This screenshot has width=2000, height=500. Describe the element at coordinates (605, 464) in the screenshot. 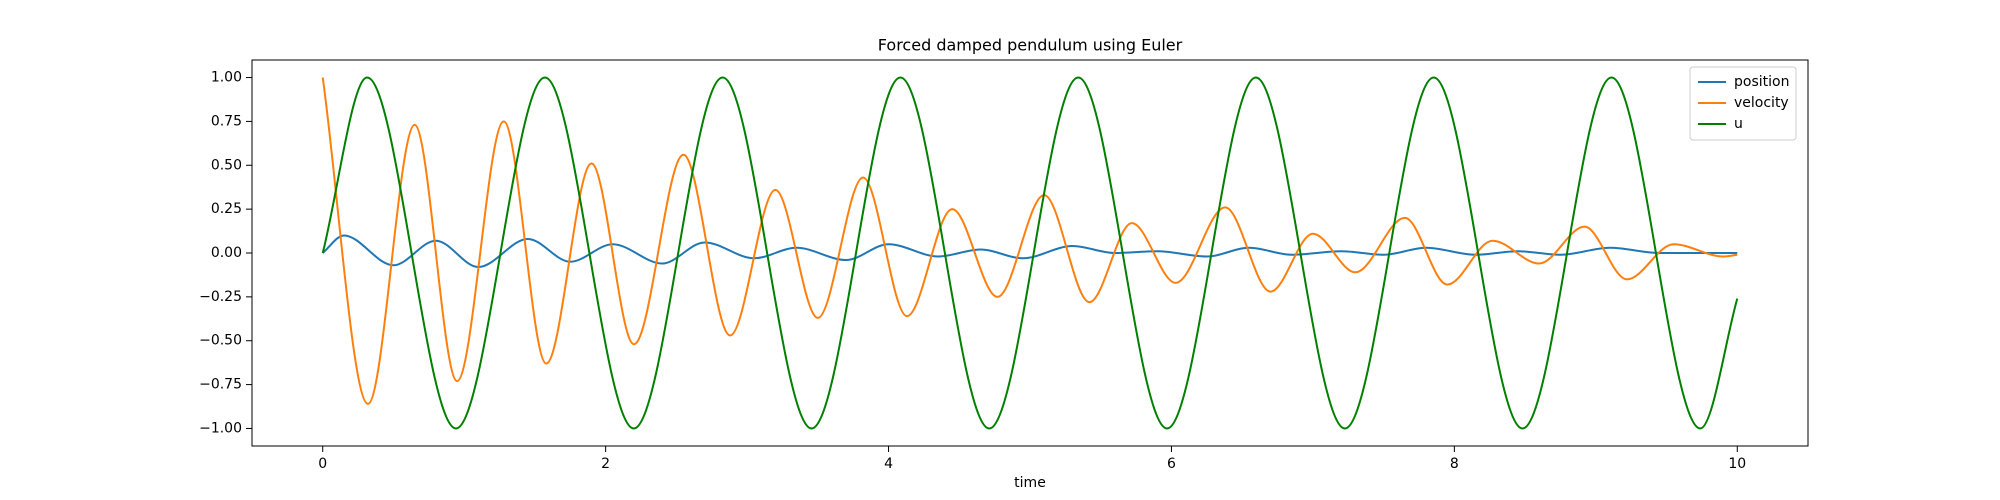

I see `x-tick-label: 2` at that location.